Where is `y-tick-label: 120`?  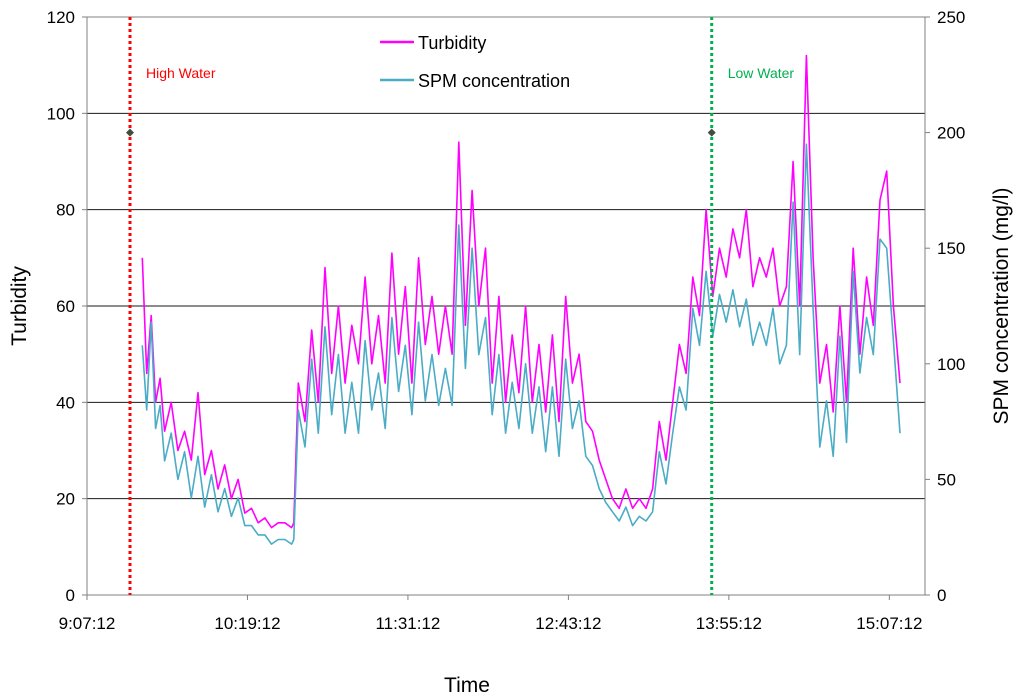 y-tick-label: 120 is located at coordinates (61, 17).